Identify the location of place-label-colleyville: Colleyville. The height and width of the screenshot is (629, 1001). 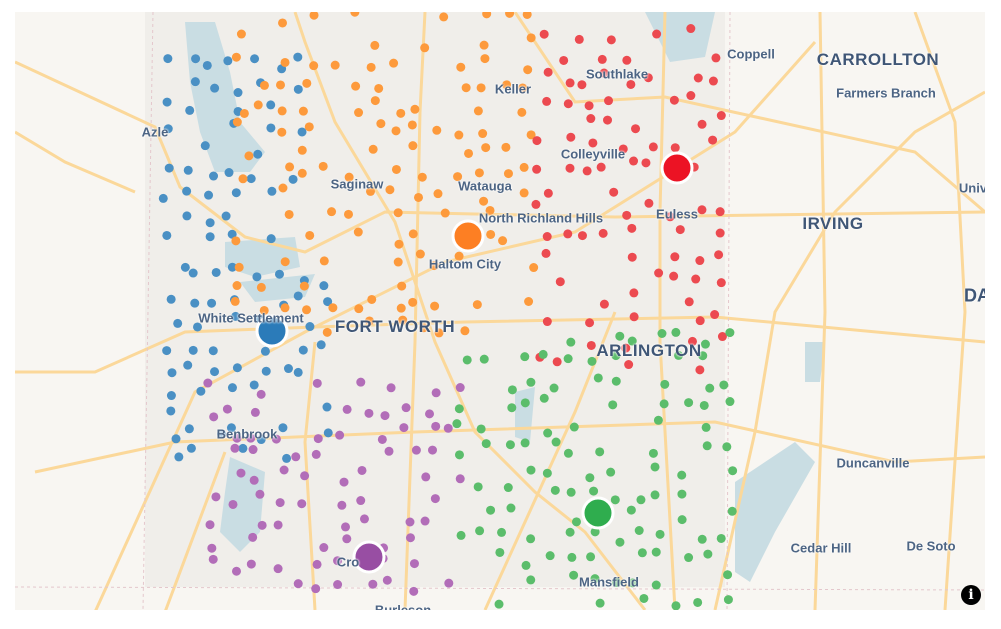
(593, 154).